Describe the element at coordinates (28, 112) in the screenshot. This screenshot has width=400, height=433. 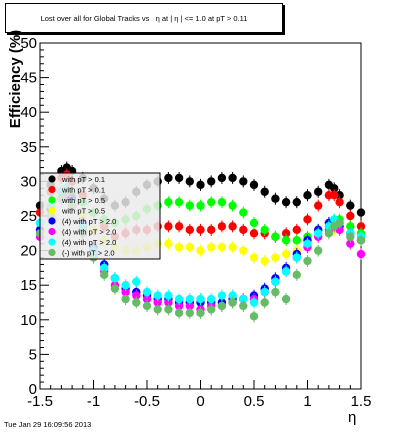
I see `y-tick-label: 40` at that location.